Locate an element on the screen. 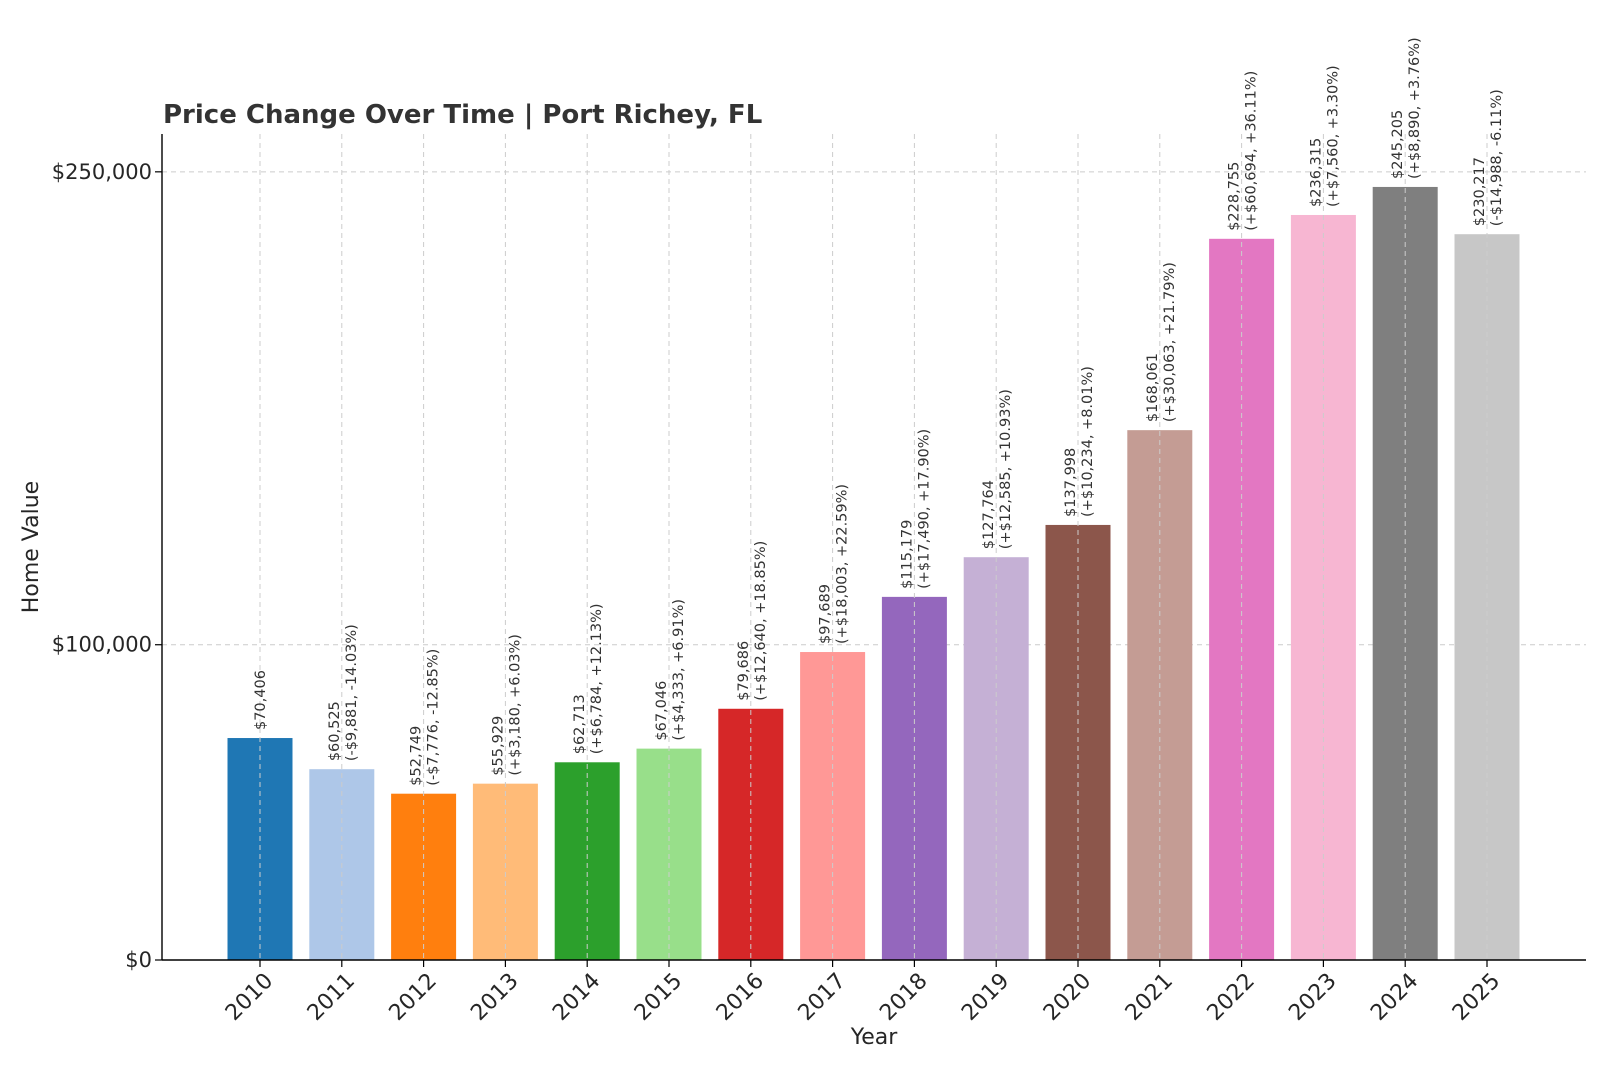  x-tick-label: 2013 is located at coordinates (494, 997).